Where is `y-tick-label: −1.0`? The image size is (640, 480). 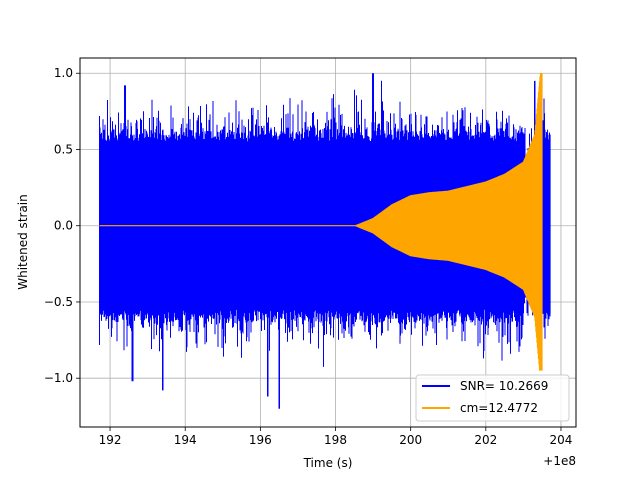 y-tick-label: −1.0 is located at coordinates (58, 378).